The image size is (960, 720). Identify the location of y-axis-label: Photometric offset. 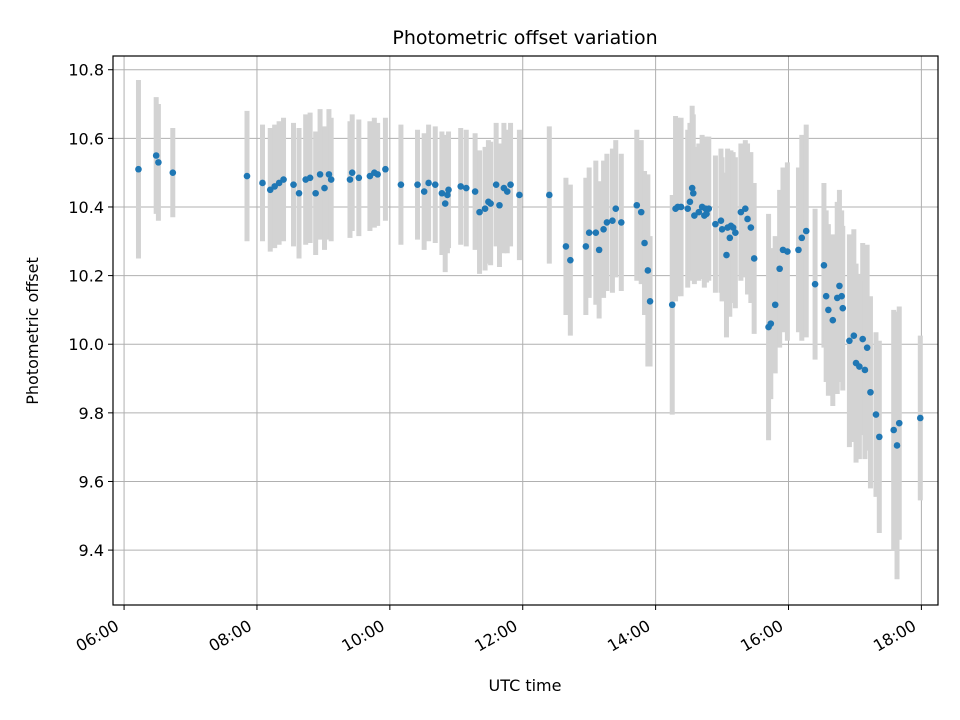
(32, 331).